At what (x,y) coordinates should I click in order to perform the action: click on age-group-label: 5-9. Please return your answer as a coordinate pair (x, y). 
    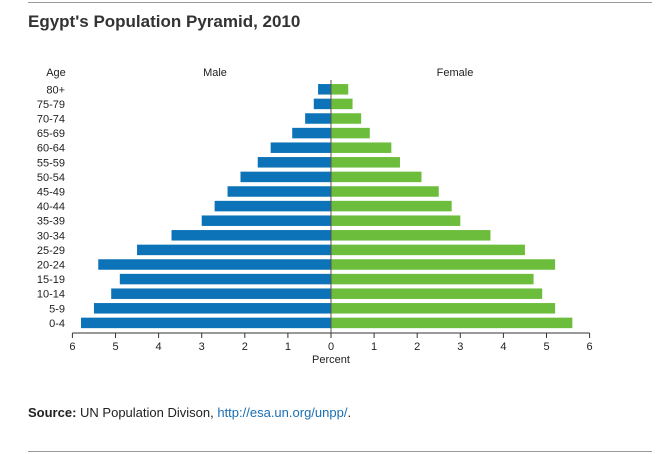
    Looking at the image, I should click on (57, 309).